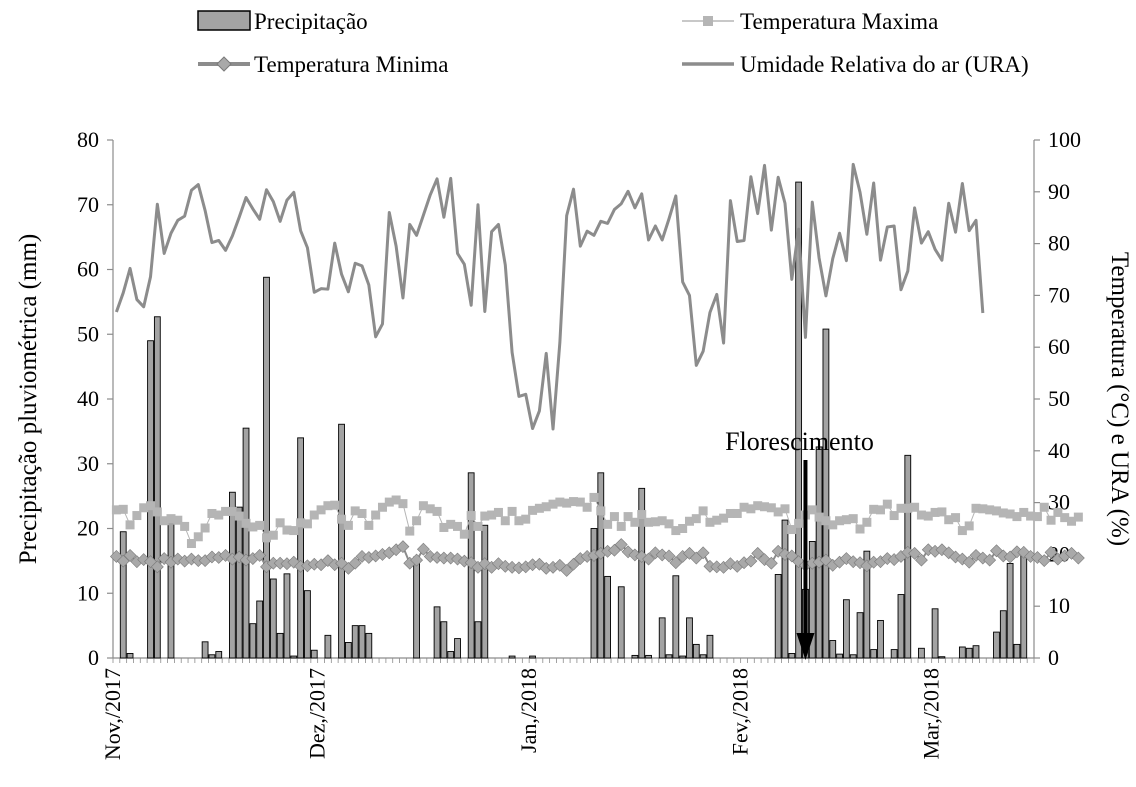  Describe the element at coordinates (88, 139) in the screenshot. I see `left-tick-label: 80` at that location.